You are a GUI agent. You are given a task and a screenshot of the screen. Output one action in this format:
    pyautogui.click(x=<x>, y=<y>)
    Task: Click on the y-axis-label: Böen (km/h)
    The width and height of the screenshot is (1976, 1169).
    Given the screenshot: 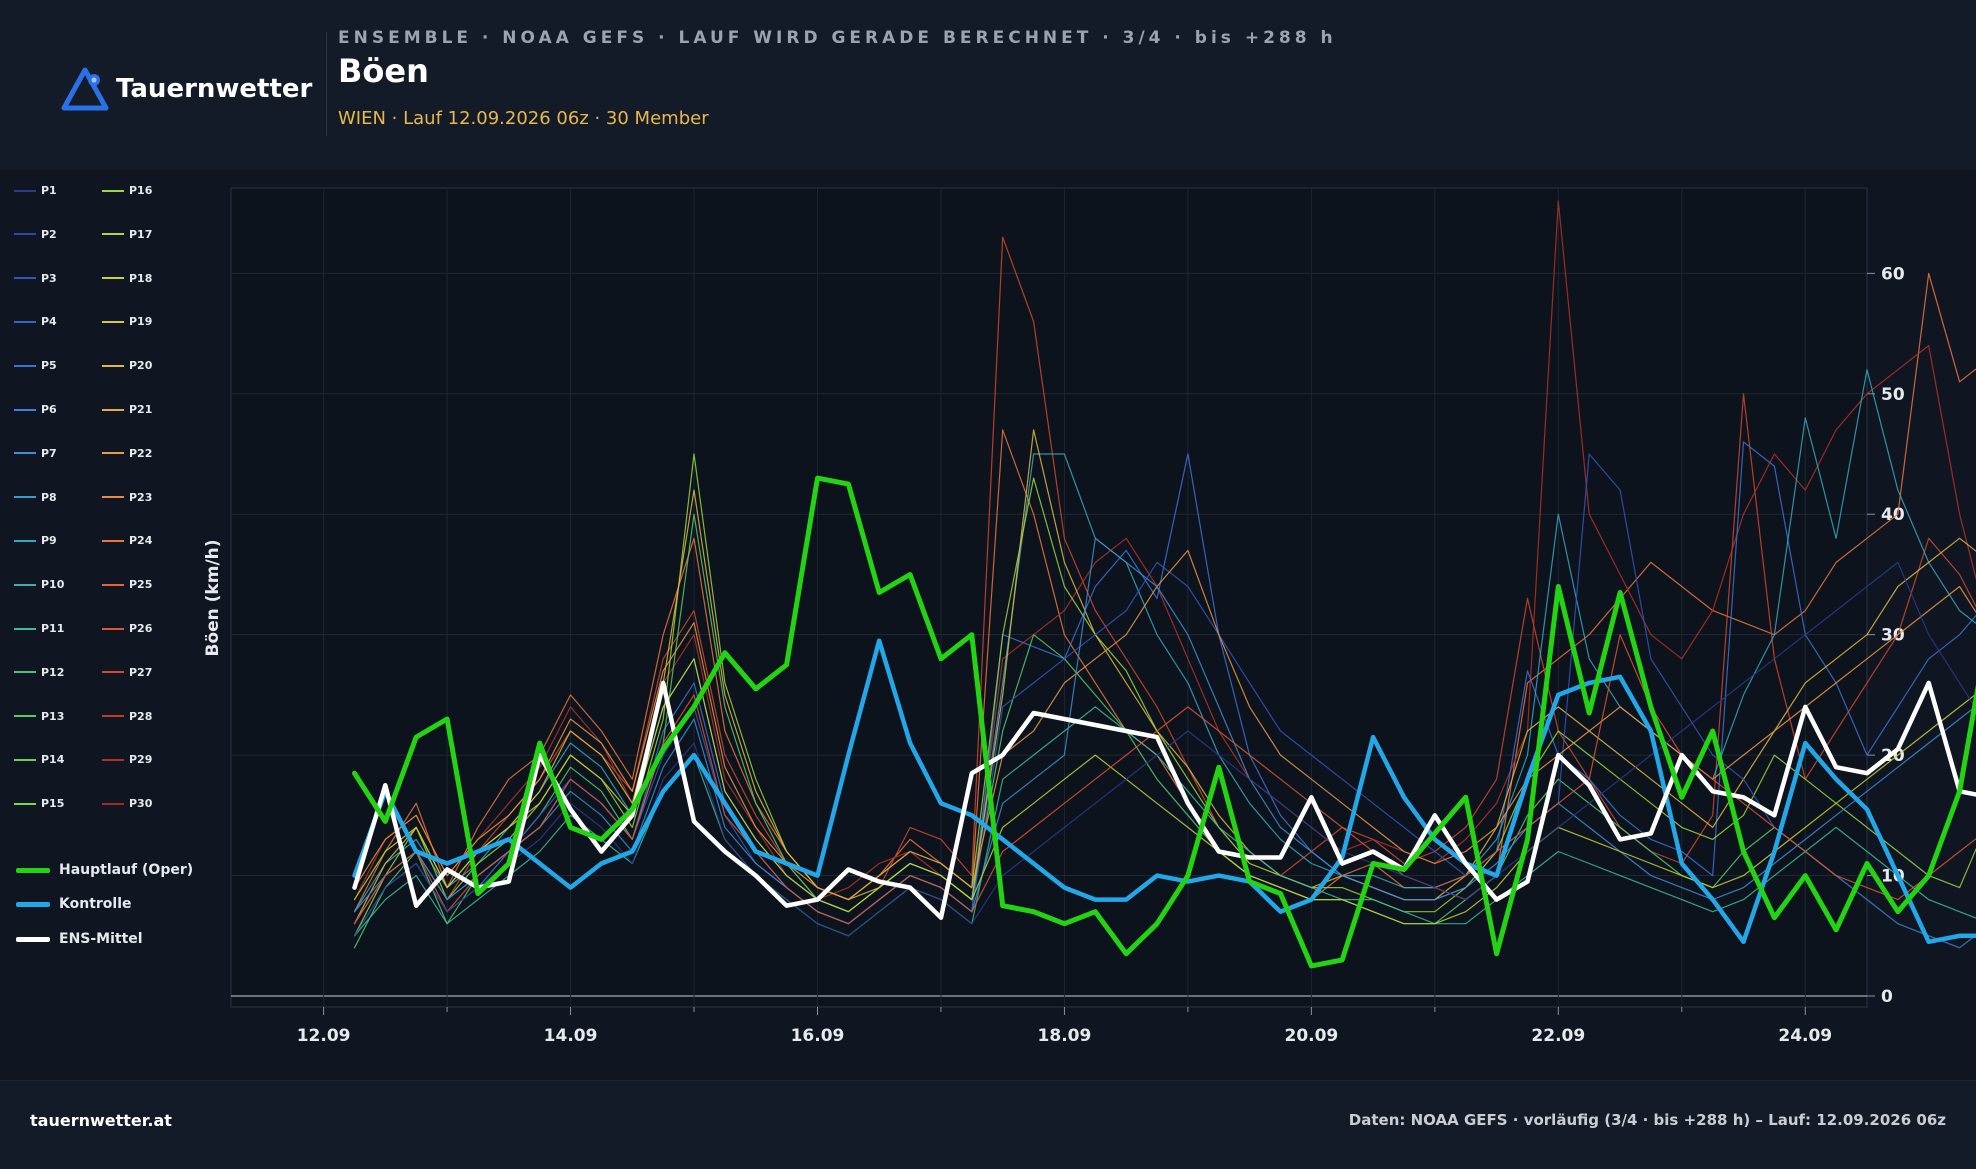 What is the action you would take?
    pyautogui.click(x=213, y=597)
    